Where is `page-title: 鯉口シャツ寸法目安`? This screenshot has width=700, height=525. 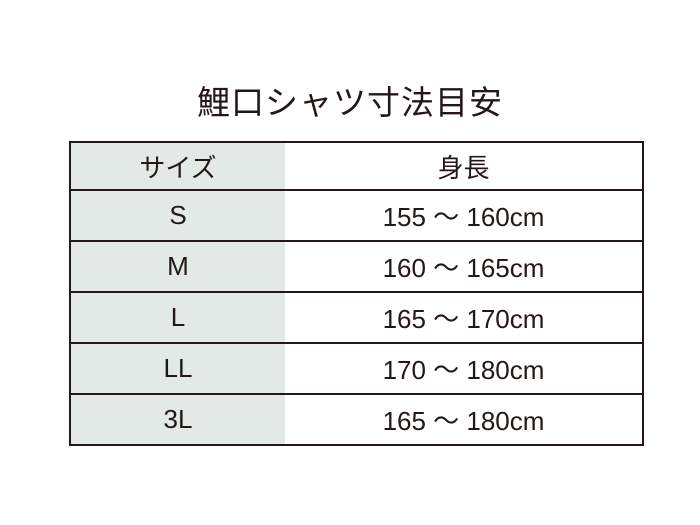
page-title: 鯉口シャツ寸法目安 is located at coordinates (350, 102).